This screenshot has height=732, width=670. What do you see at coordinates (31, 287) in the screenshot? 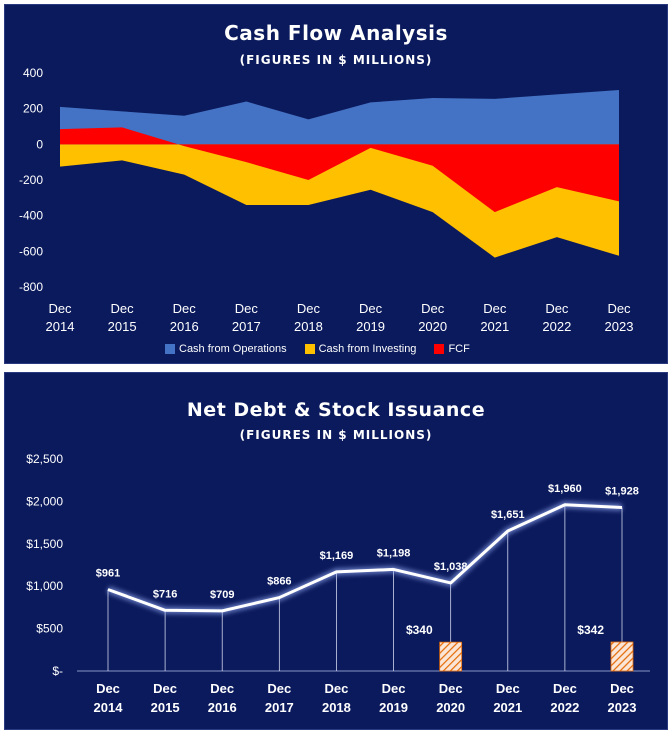
I see `y-tick-label: -800` at bounding box center [31, 287].